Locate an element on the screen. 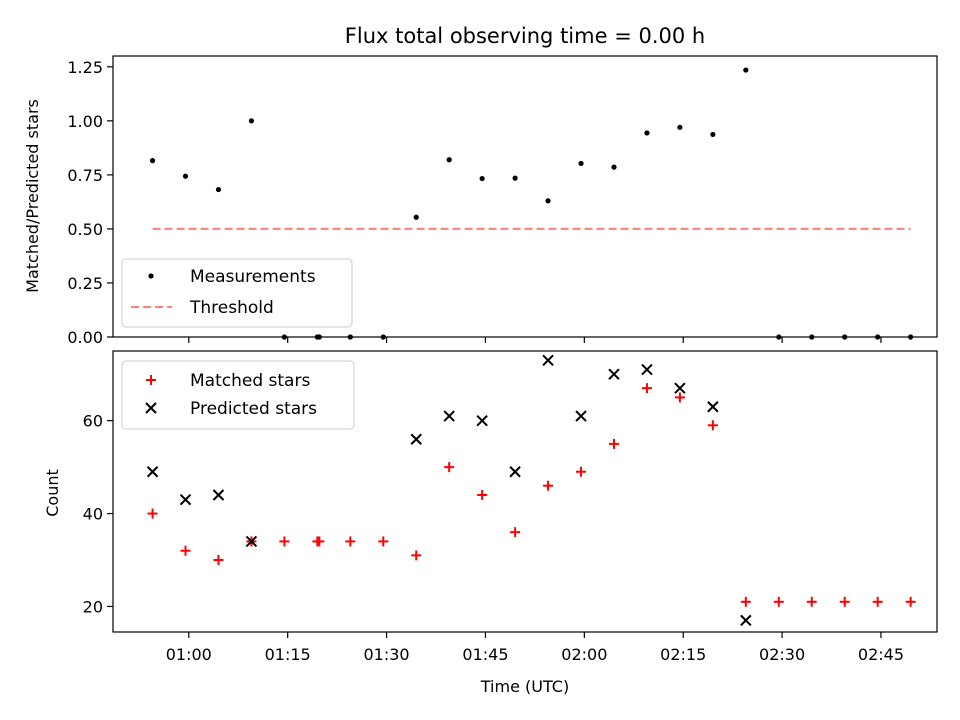  top-y-tick-label: 0.50 is located at coordinates (85, 229).